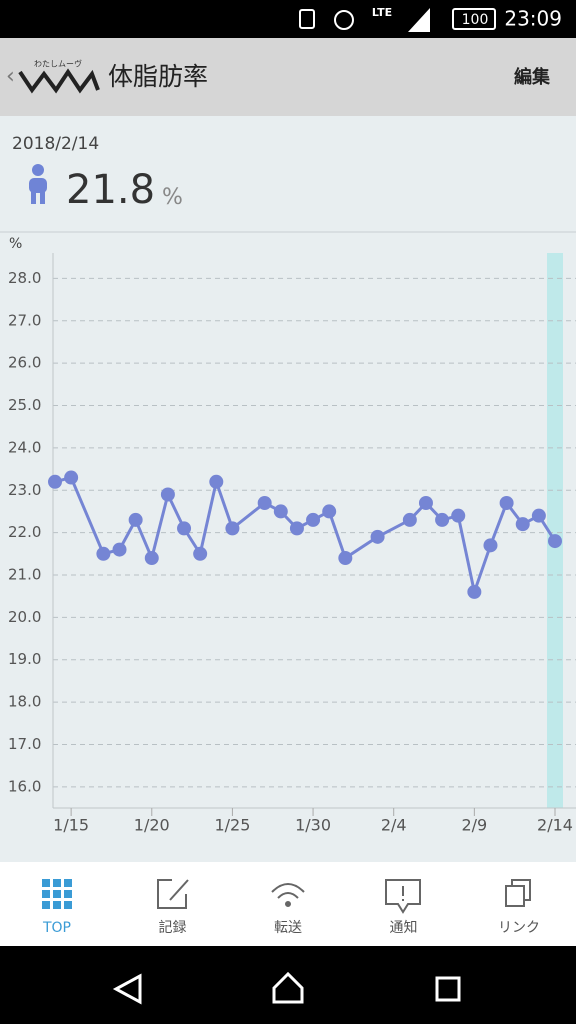 This screenshot has height=1028, width=576. What do you see at coordinates (15, 244) in the screenshot?
I see `y-unit: %` at bounding box center [15, 244].